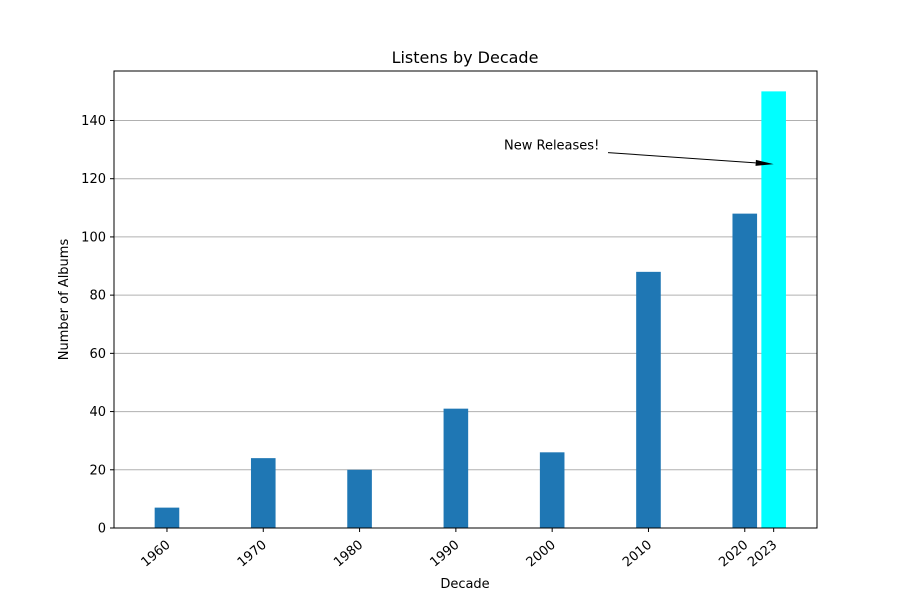 The width and height of the screenshot is (908, 593). What do you see at coordinates (97, 412) in the screenshot?
I see `y-tick-label: 40` at bounding box center [97, 412].